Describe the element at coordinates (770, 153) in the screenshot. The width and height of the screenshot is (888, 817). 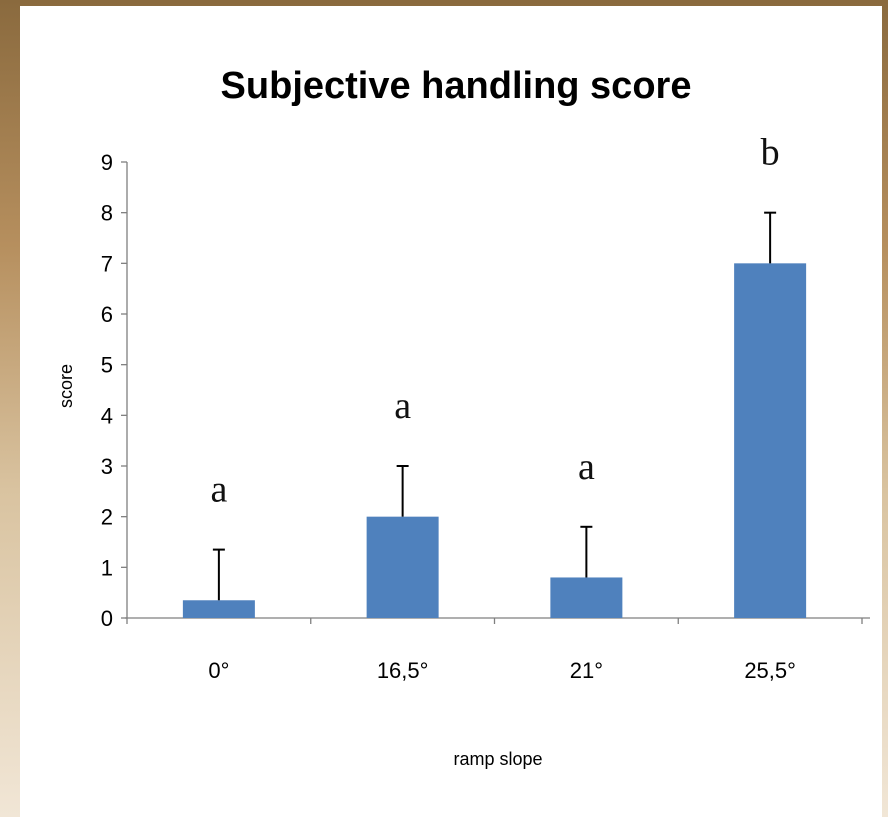
I see `significance-letter: b` at that location.